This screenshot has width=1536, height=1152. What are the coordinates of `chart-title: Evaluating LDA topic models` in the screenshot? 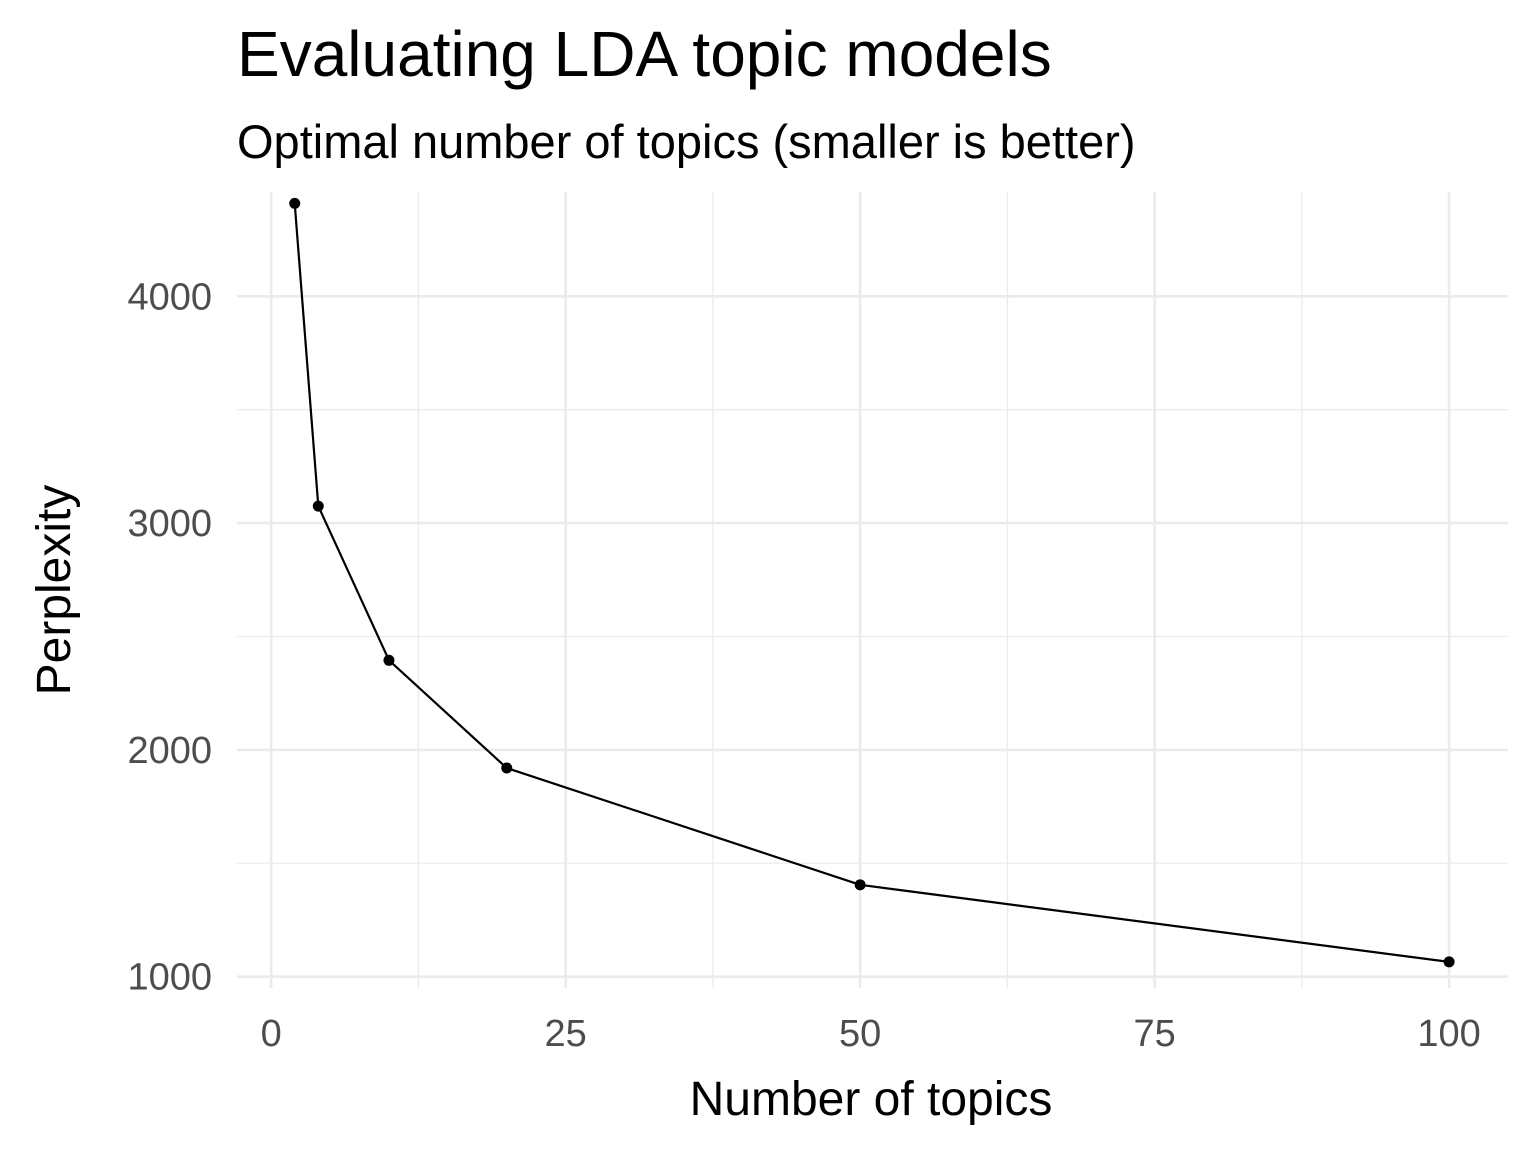 It's located at (644, 54).